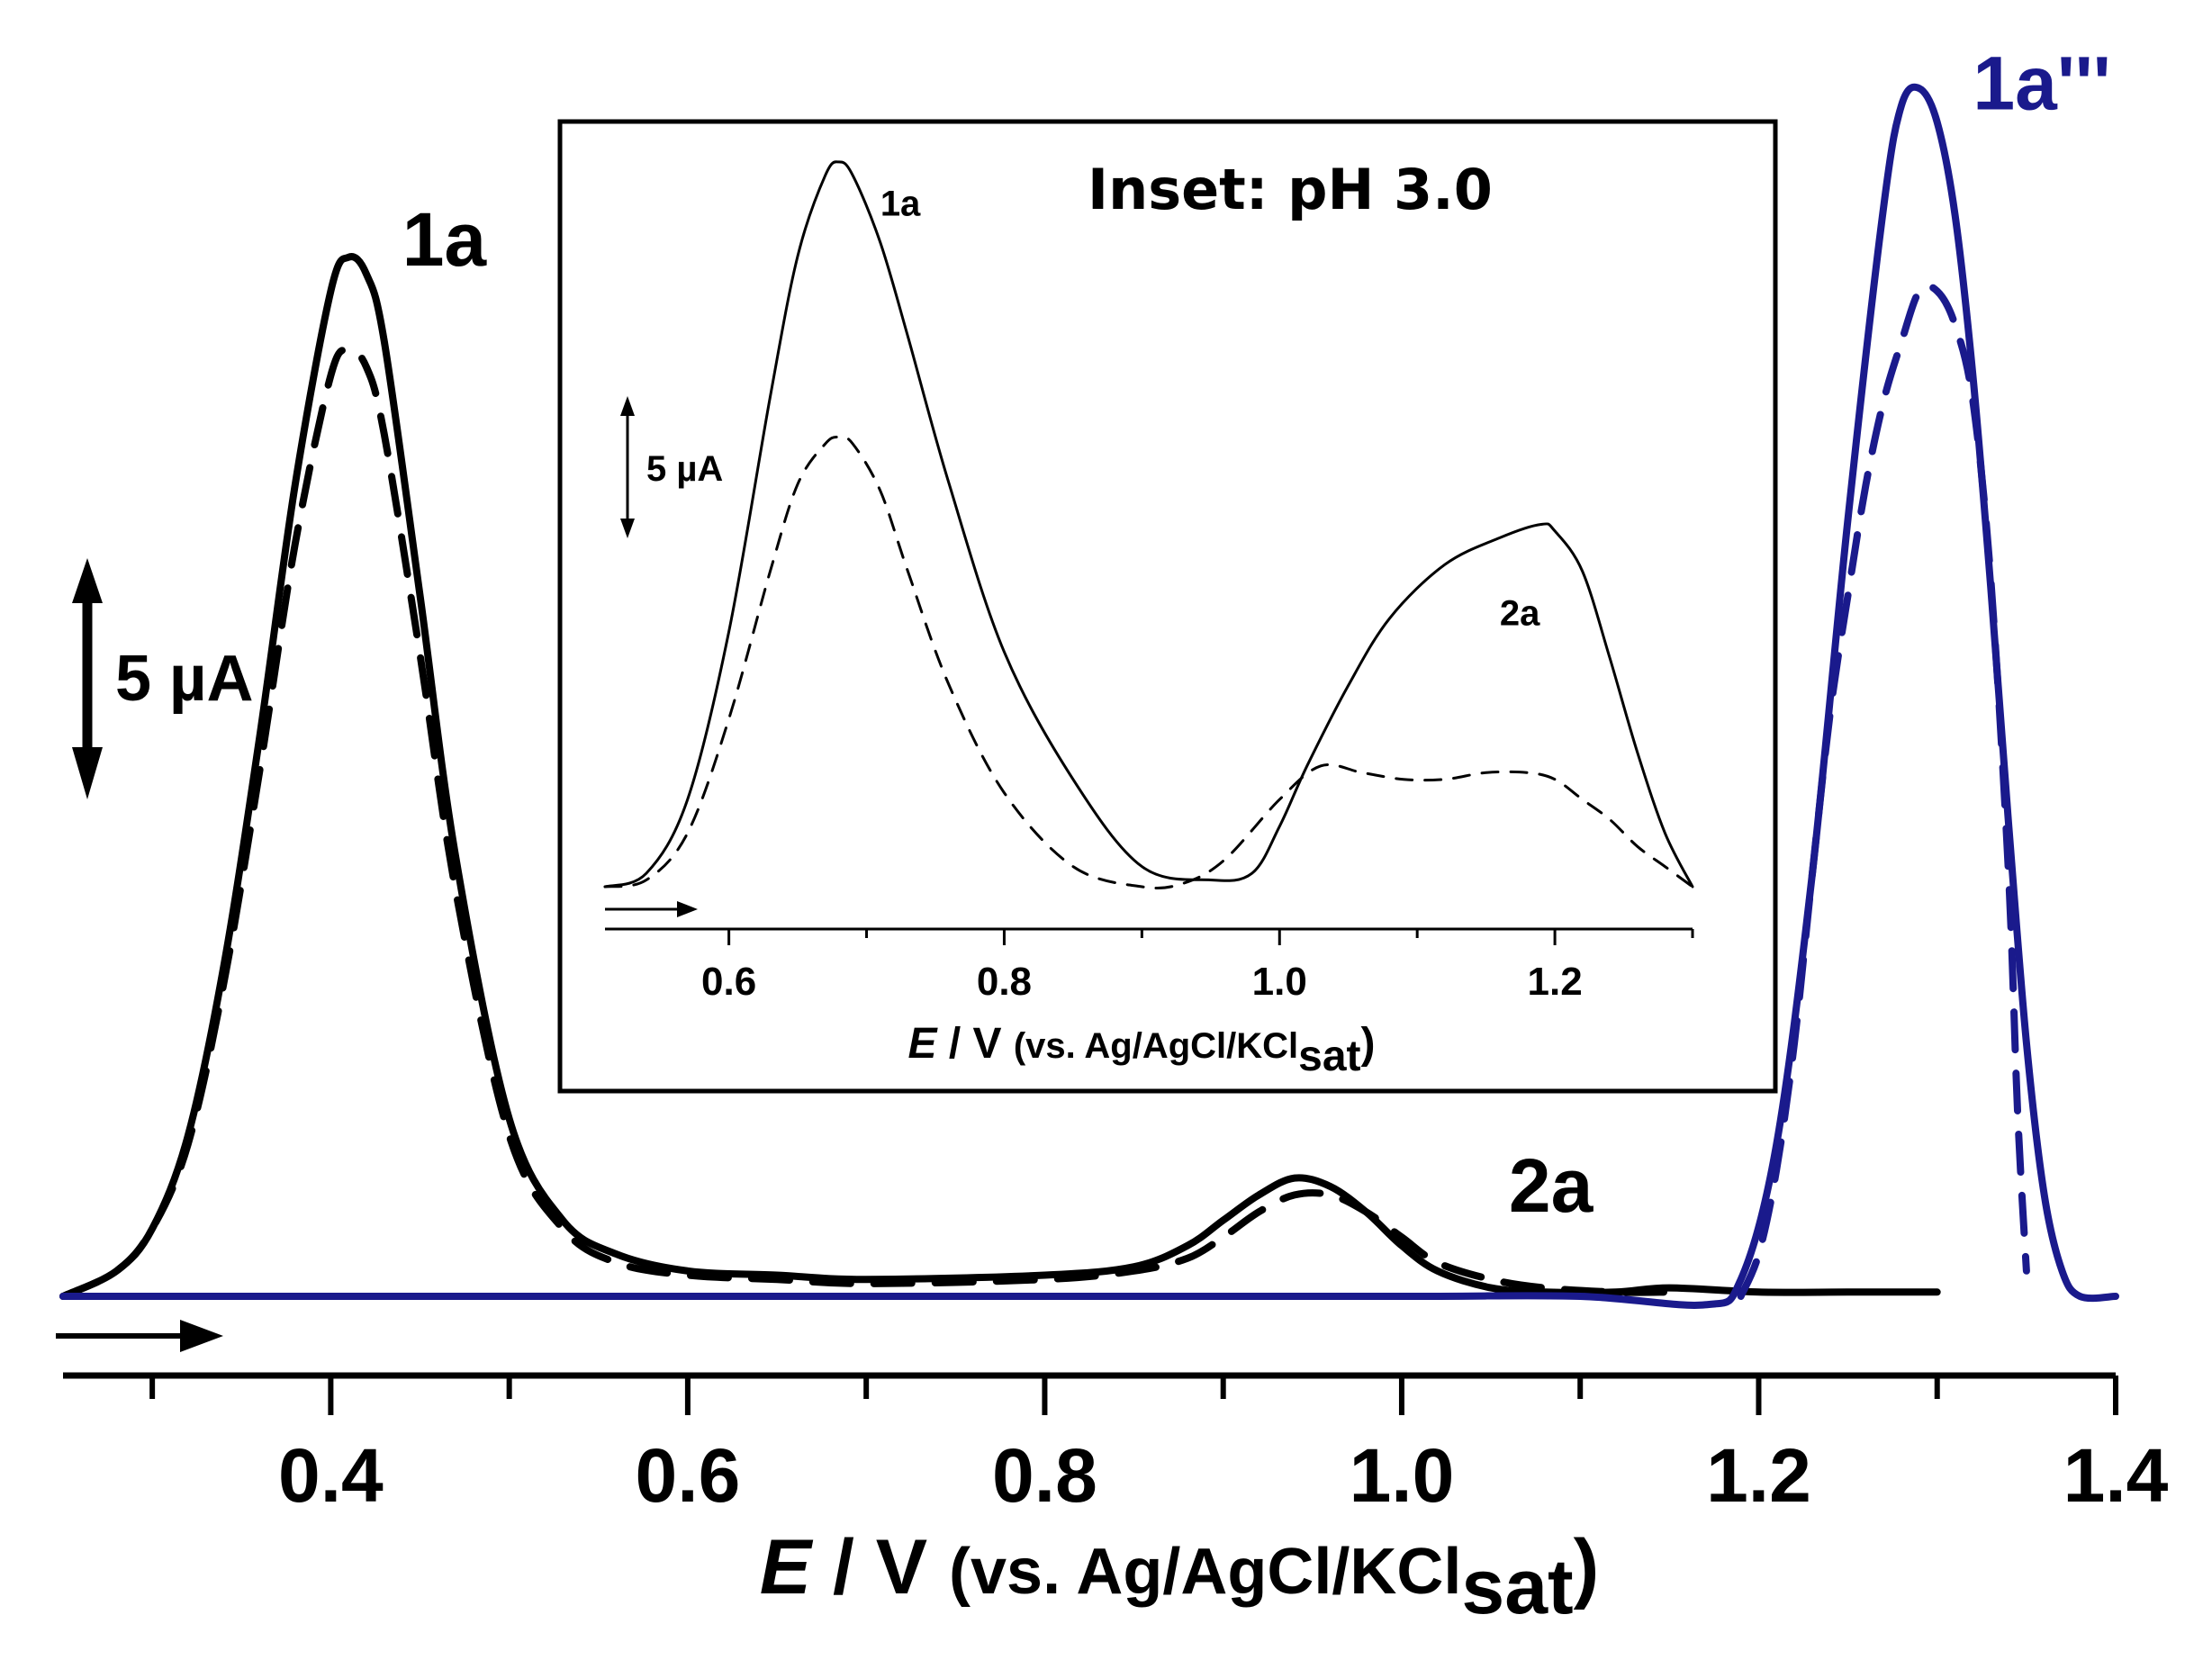 Image resolution: width=2212 pixels, height=1660 pixels. What do you see at coordinates (1555, 982) in the screenshot?
I see `inset-tick-label: 1.2` at bounding box center [1555, 982].